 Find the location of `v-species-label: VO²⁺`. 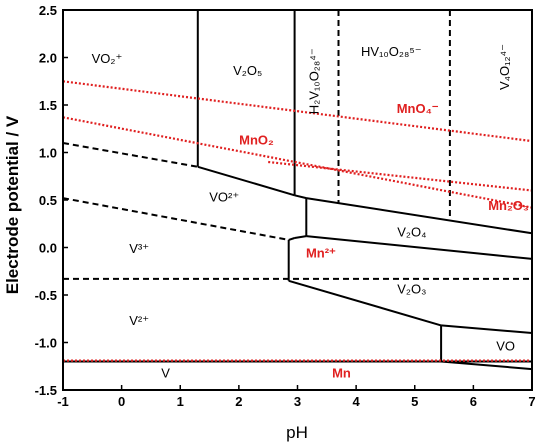

v-species-label: VO²⁺ is located at coordinates (224, 197).